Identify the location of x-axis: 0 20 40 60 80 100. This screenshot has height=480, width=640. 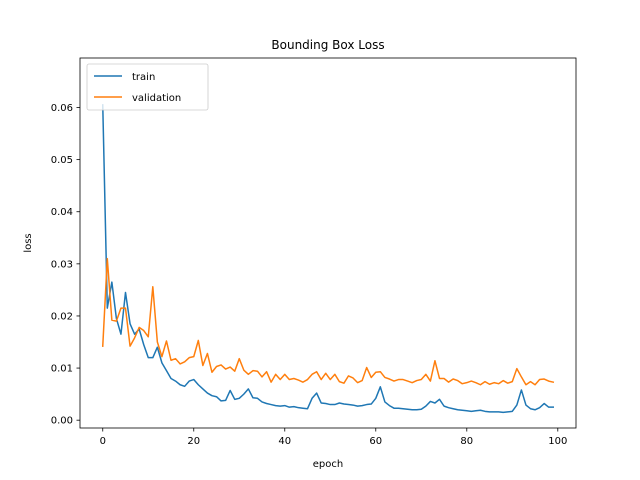
(333, 437).